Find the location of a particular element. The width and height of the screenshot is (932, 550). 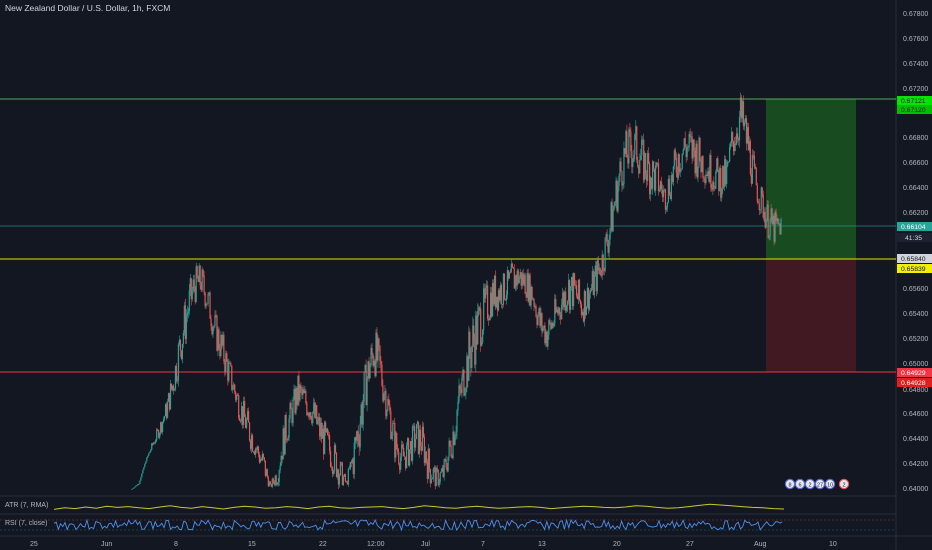

price-tick: 0.65200 is located at coordinates (915, 339).